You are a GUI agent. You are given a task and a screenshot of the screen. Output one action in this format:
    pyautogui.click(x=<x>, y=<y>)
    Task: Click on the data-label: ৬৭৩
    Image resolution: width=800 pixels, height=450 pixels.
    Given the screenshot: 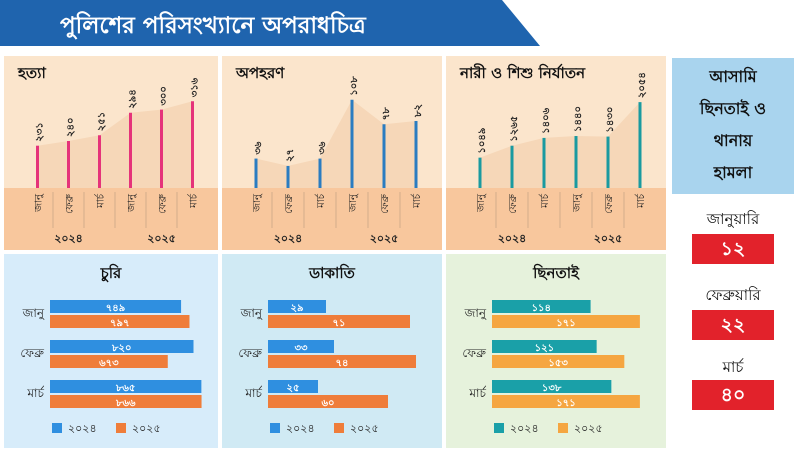 What is the action you would take?
    pyautogui.click(x=109, y=363)
    